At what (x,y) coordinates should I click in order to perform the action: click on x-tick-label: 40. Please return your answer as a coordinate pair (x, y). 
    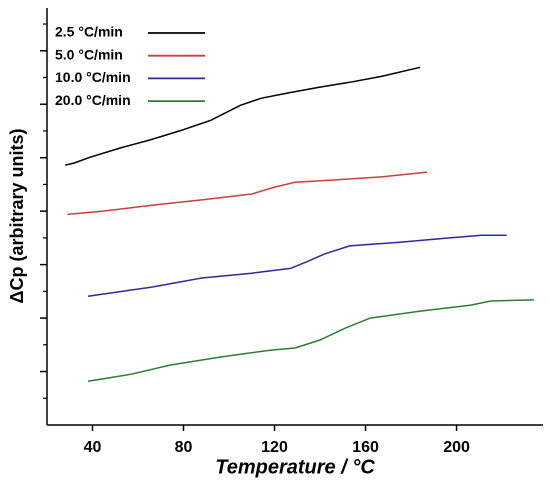
    Looking at the image, I should click on (93, 447).